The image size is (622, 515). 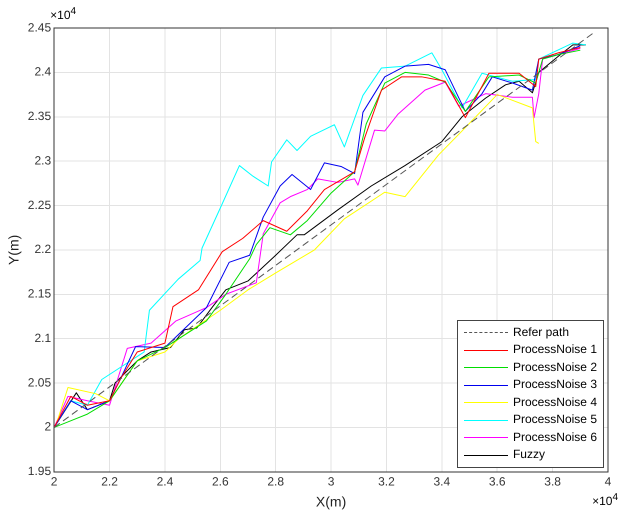 I want to click on x-tick-label: 3.8, so click(x=553, y=481).